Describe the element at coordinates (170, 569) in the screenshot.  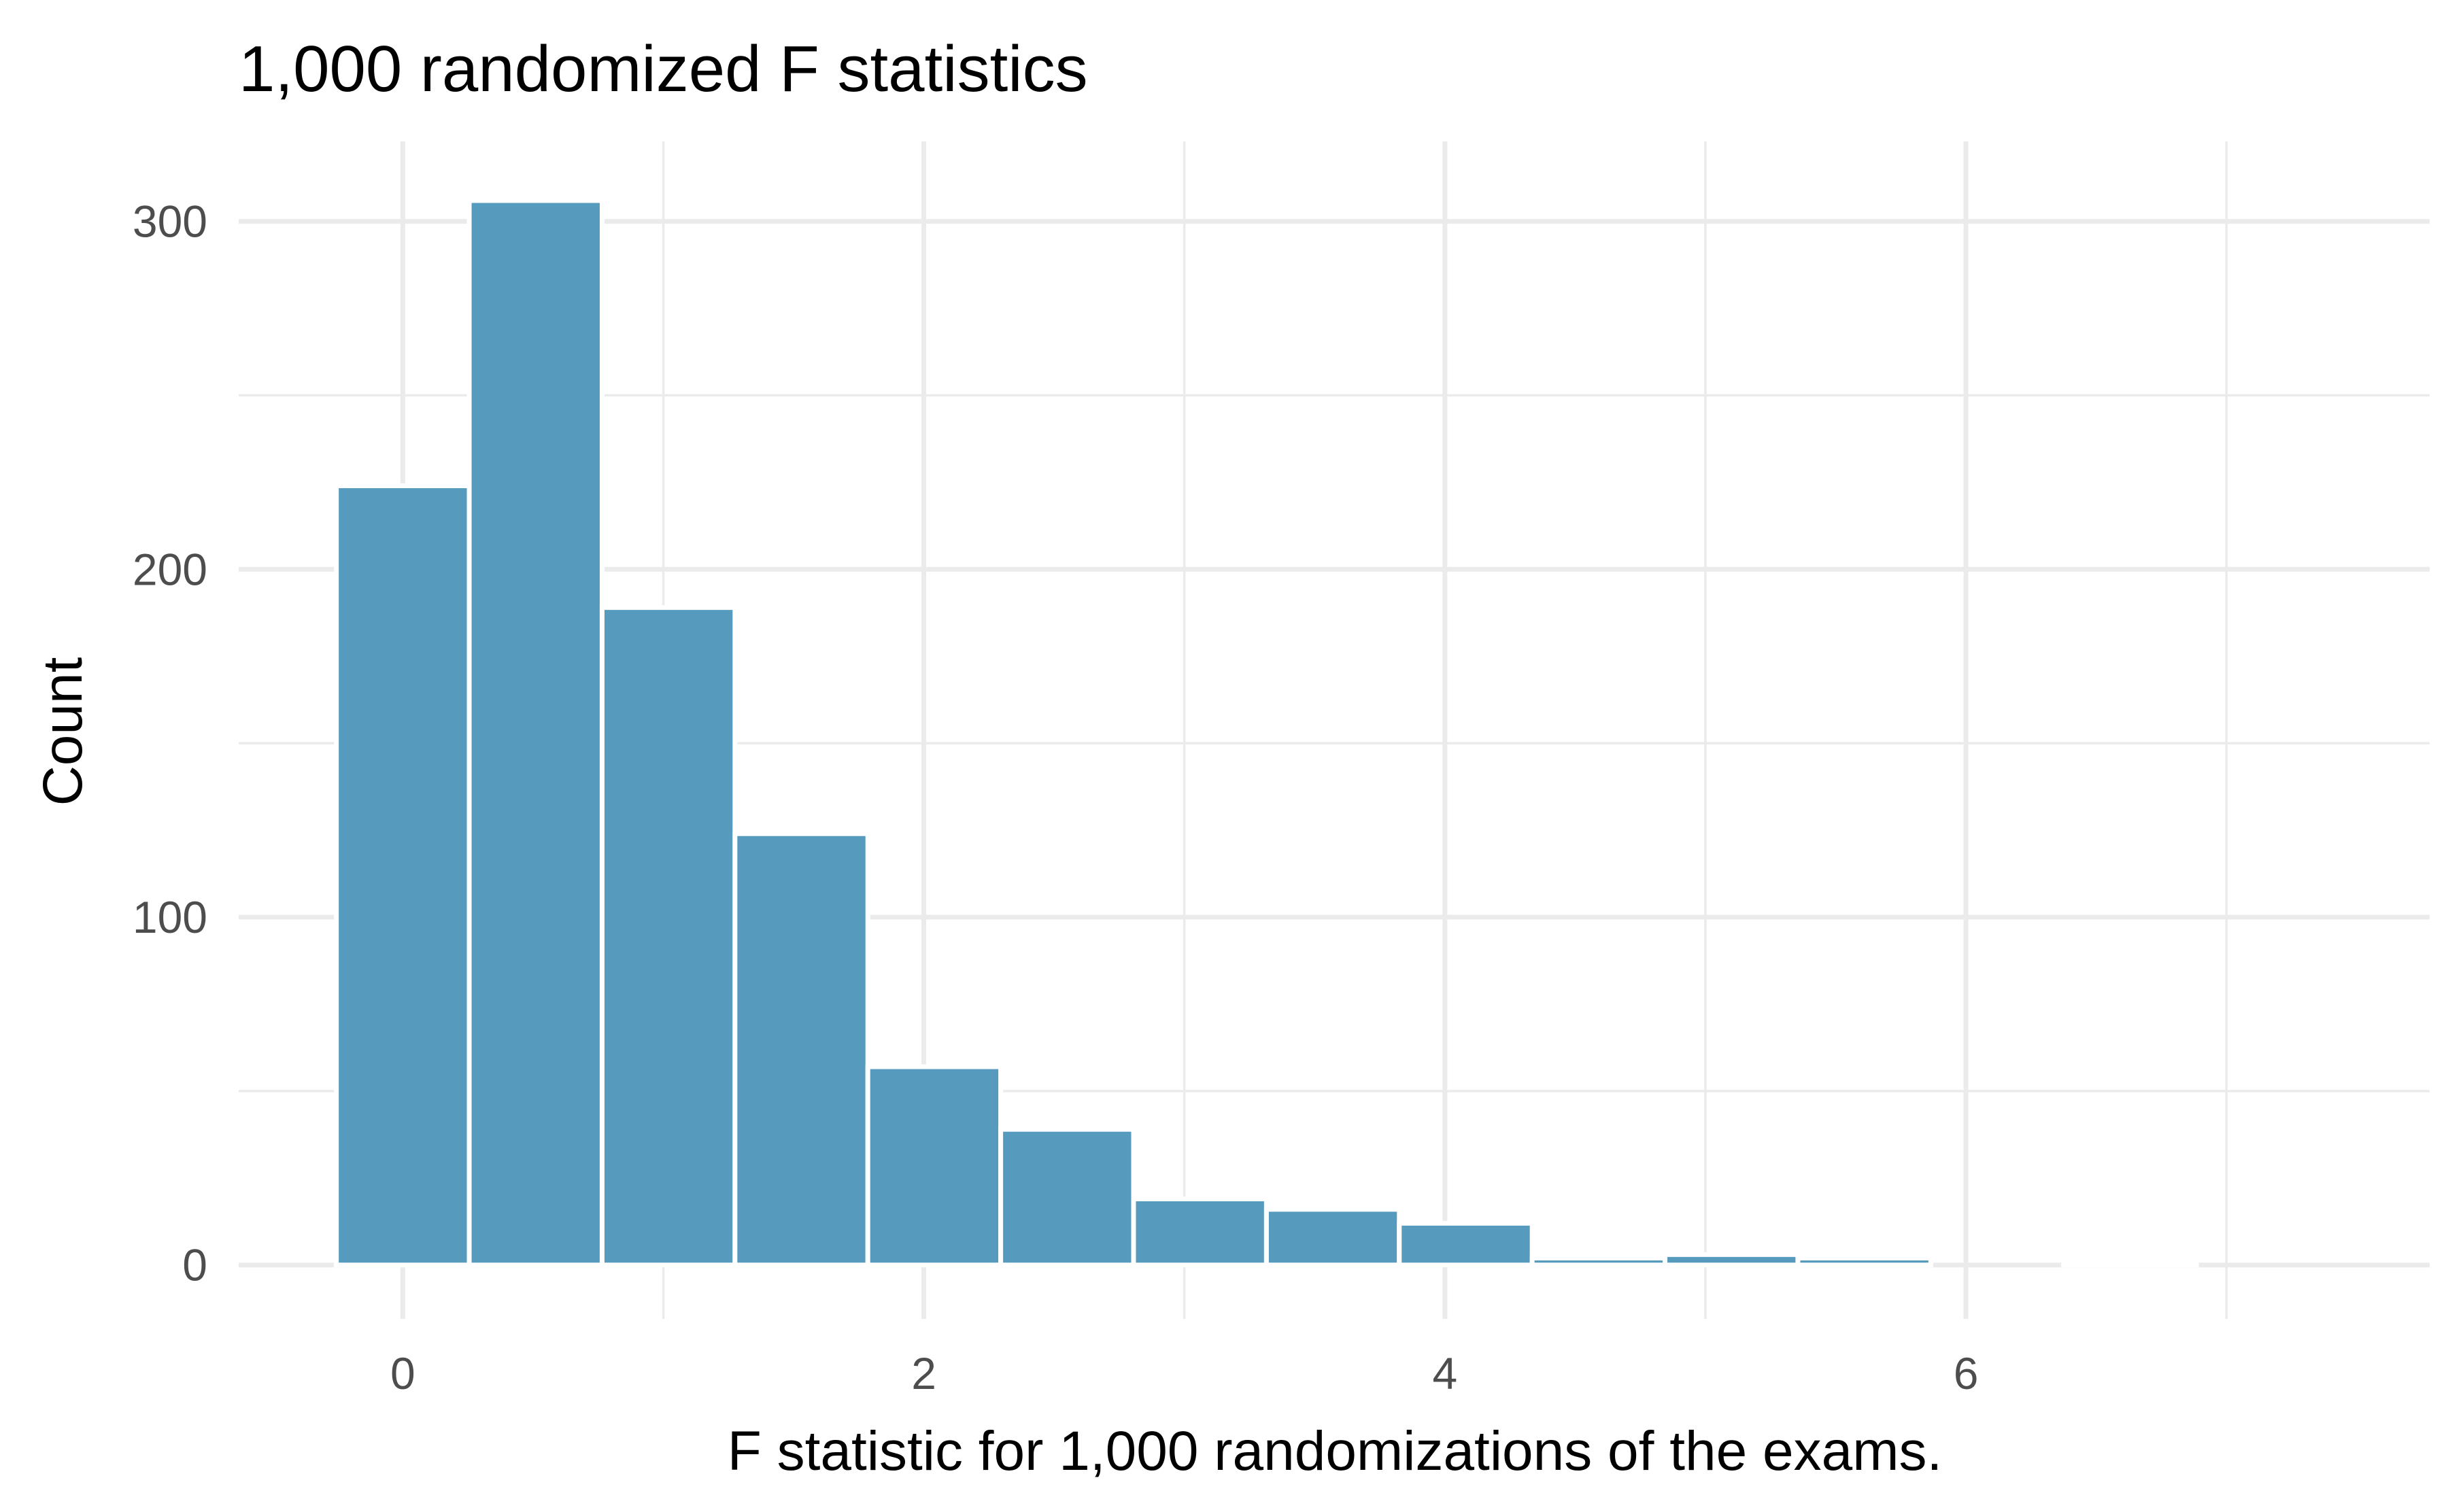
I see `y-tick-label: 200` at that location.